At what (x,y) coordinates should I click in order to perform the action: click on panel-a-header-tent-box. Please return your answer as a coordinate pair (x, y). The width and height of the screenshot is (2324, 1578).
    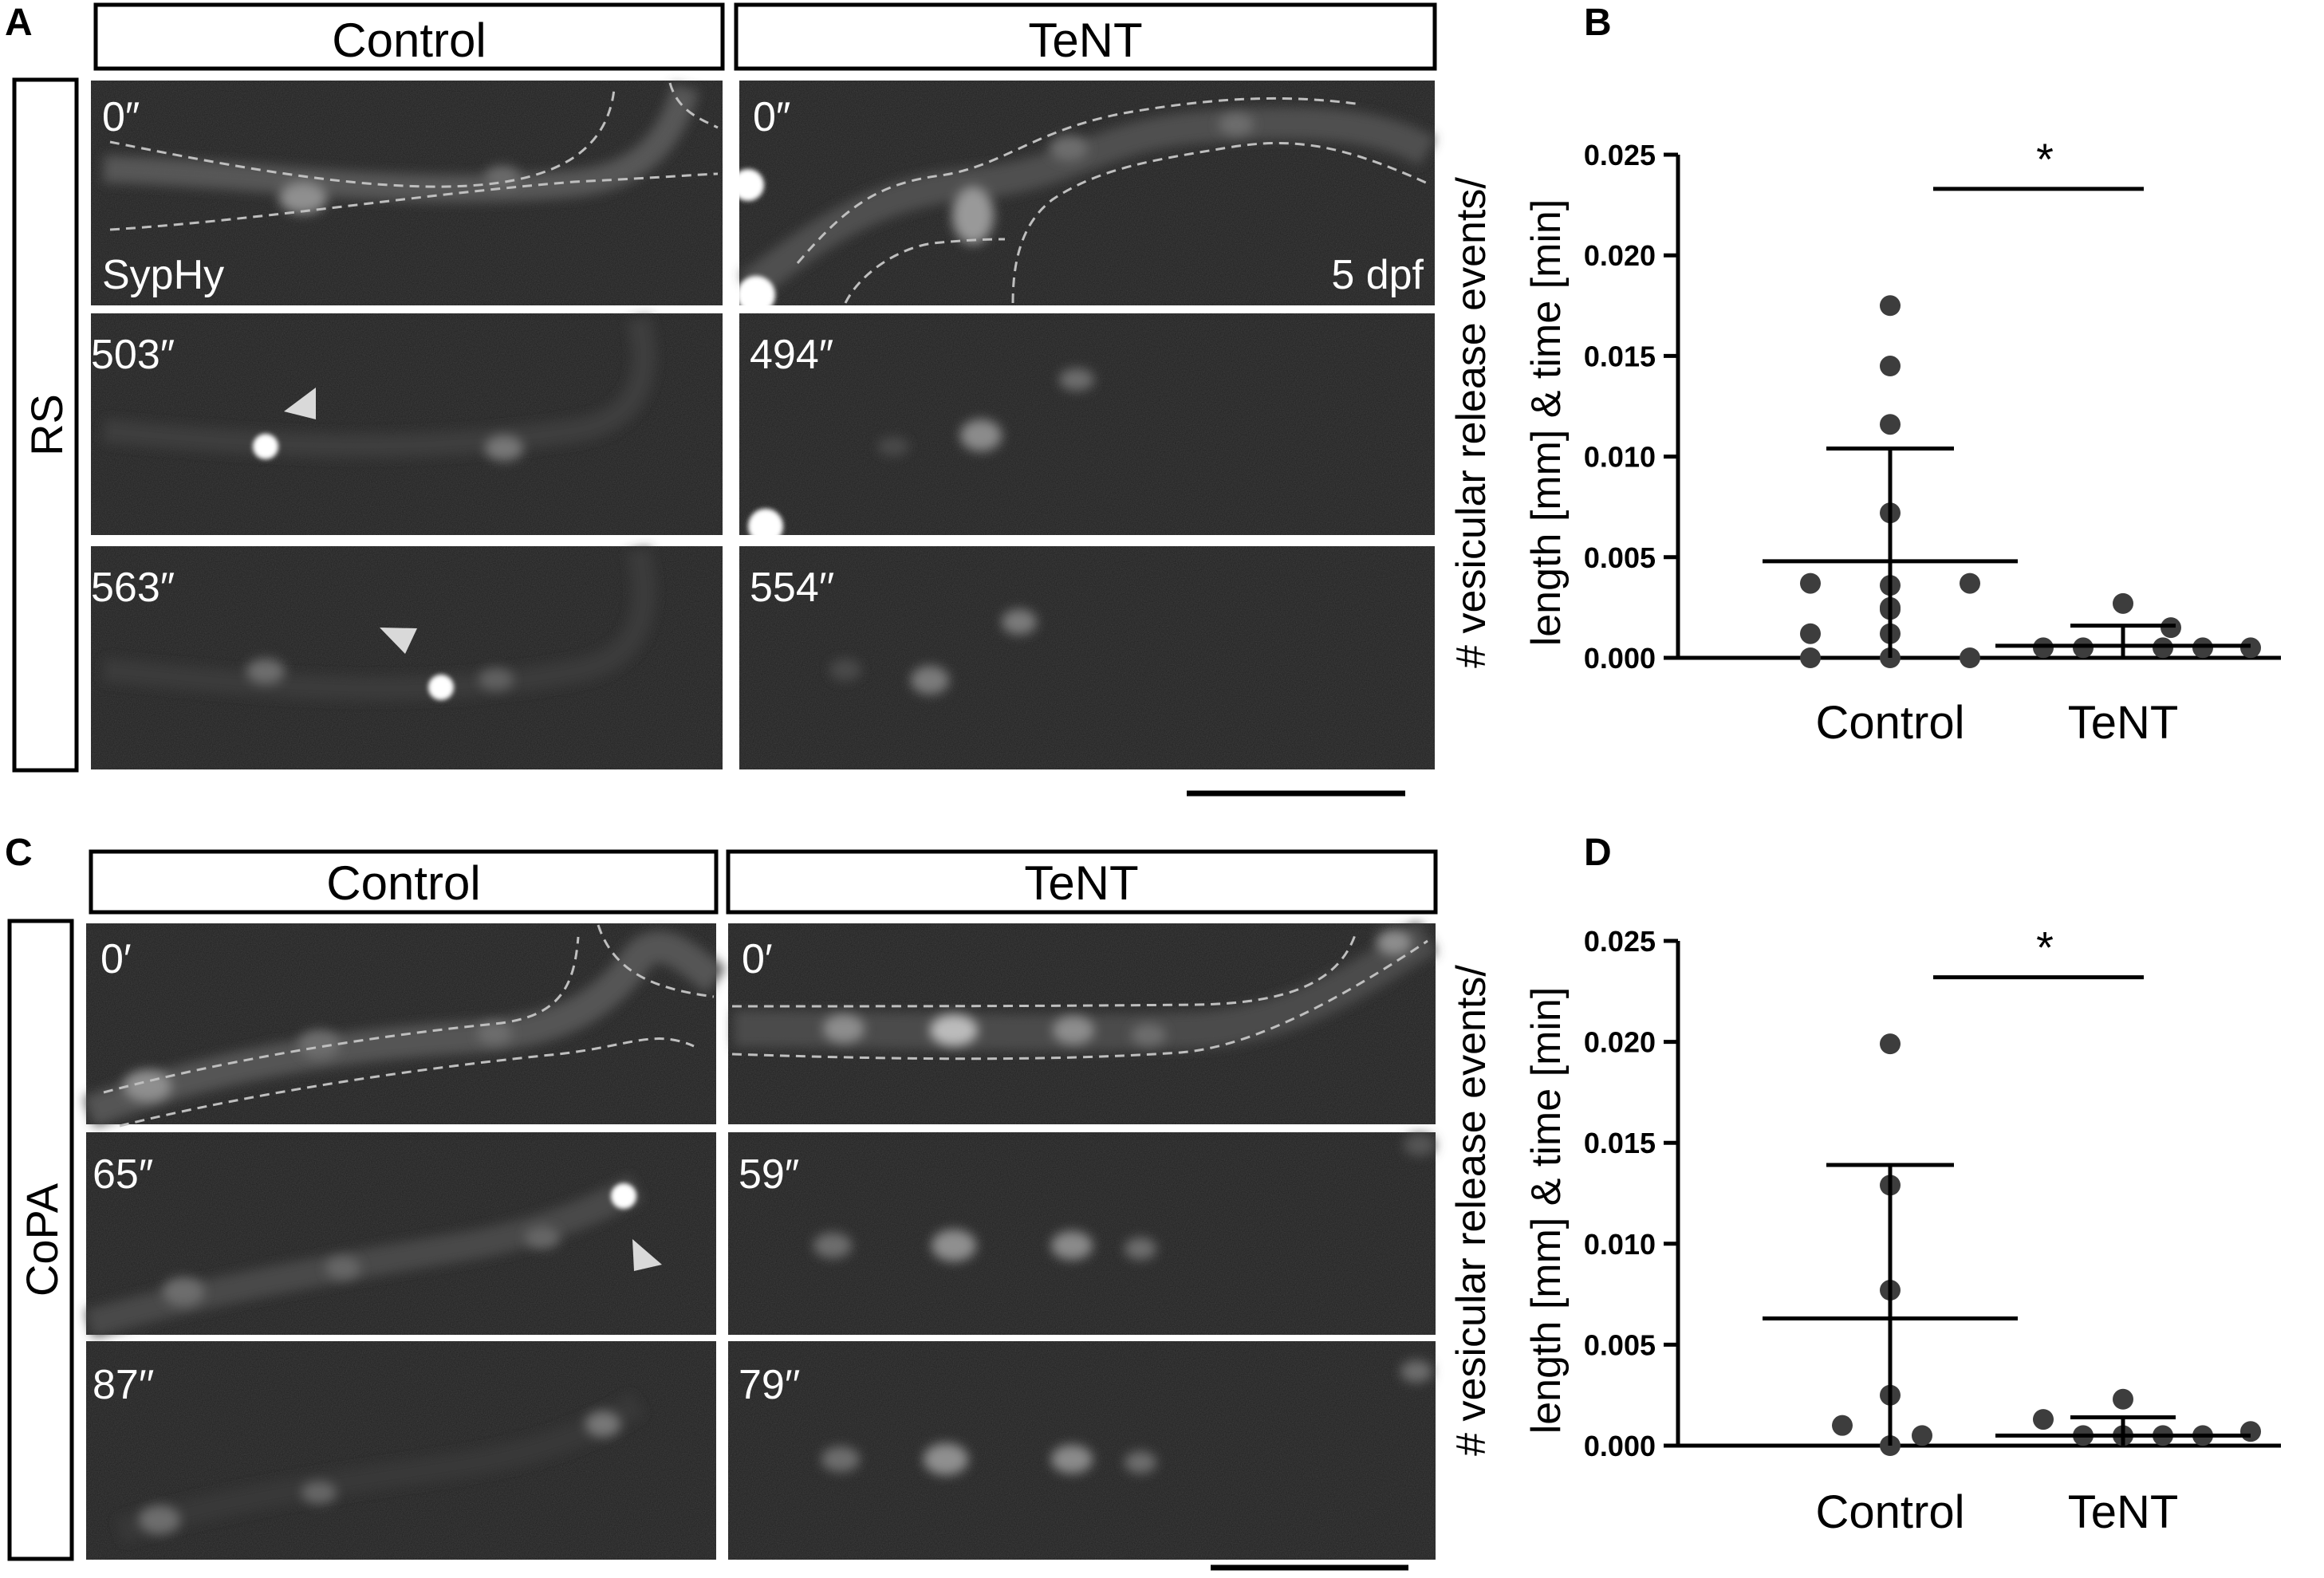
    Looking at the image, I should click on (1085, 36).